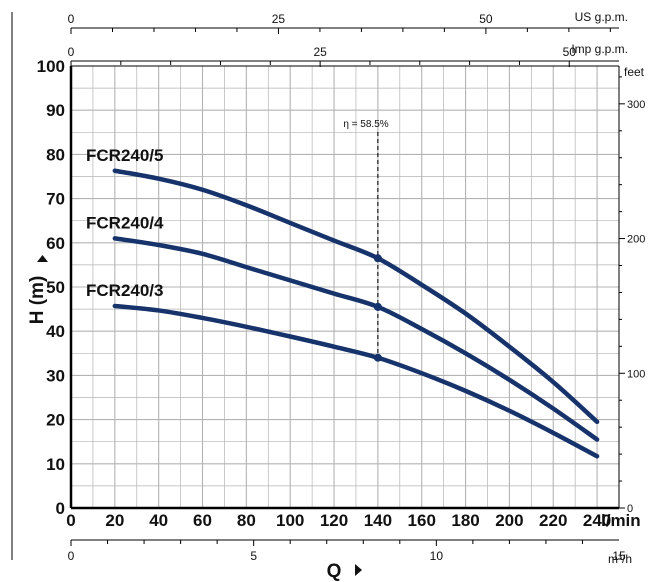  What do you see at coordinates (70, 520) in the screenshot?
I see `x-tick-label: 0` at bounding box center [70, 520].